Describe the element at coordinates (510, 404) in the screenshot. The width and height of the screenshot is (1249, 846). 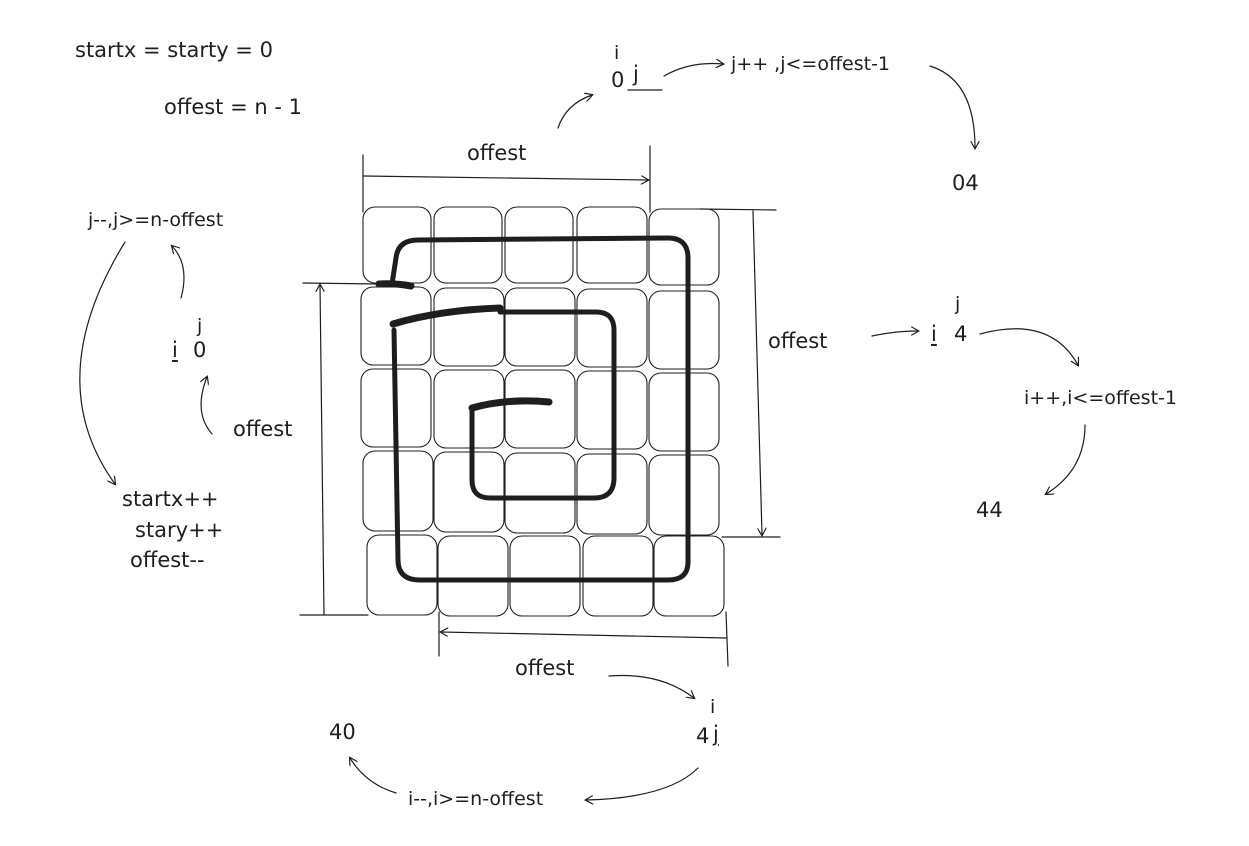
I see `start-marker-inner` at that location.